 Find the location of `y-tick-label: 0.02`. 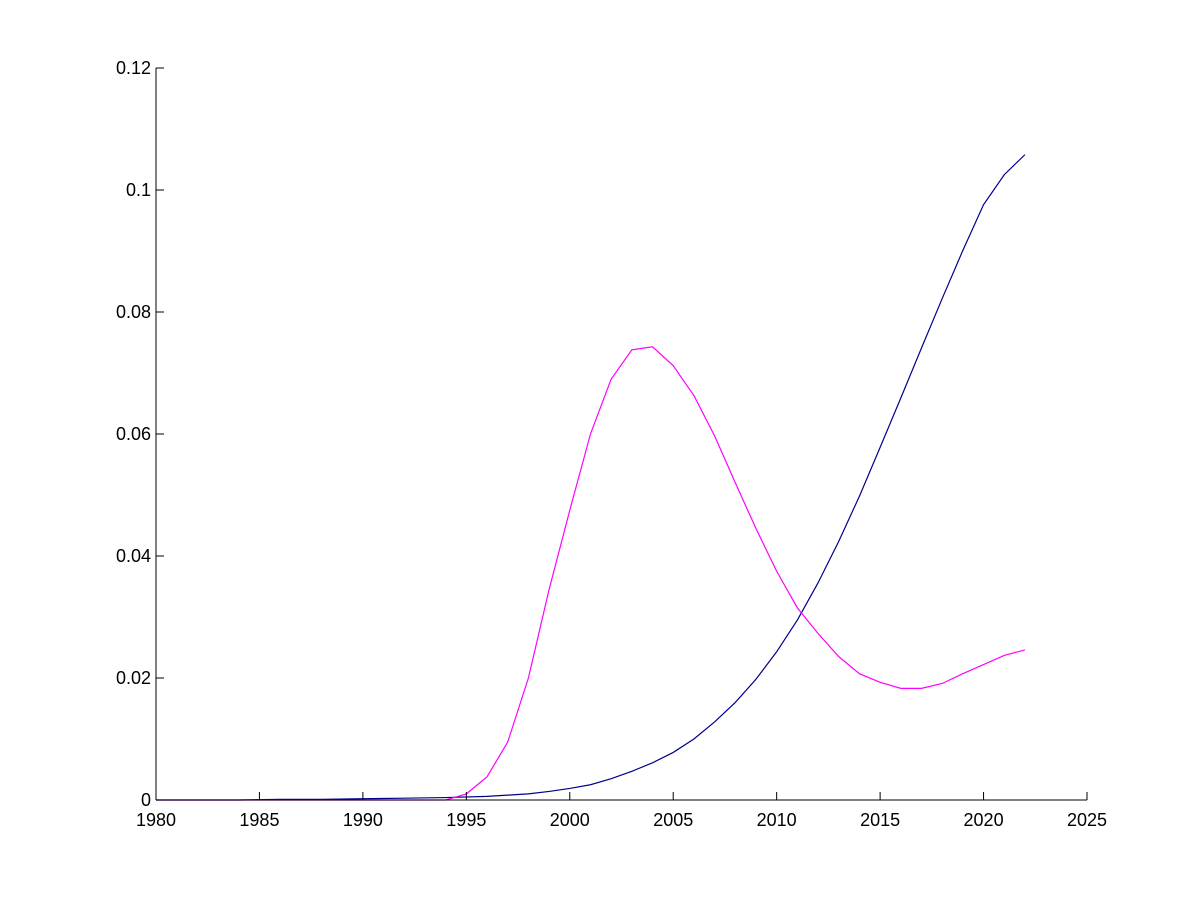

y-tick-label: 0.02 is located at coordinates (133, 678).